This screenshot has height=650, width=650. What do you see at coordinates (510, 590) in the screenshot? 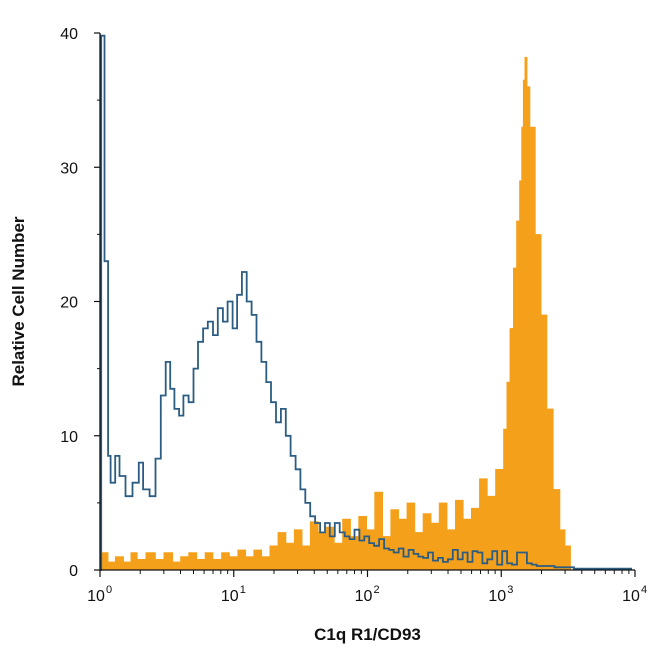
I see `x-tick-exponent: 3` at bounding box center [510, 590].